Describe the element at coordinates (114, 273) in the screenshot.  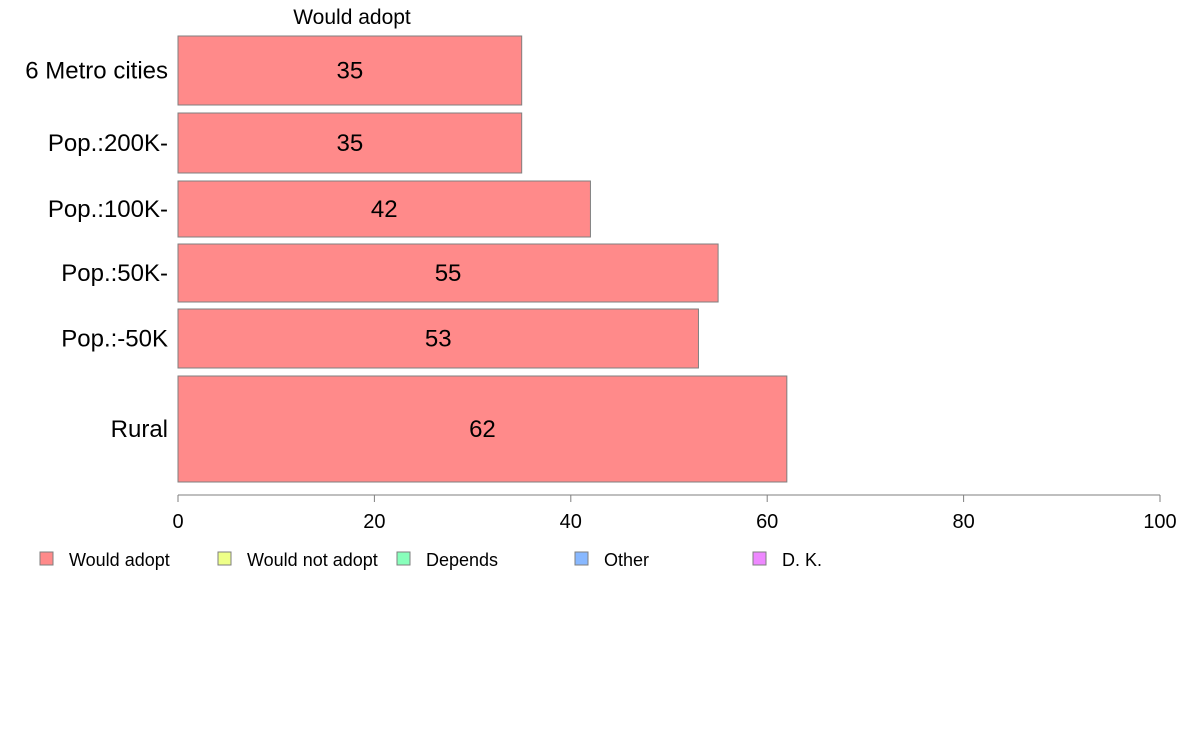
I see `category-label: Pop.:50K-` at that location.